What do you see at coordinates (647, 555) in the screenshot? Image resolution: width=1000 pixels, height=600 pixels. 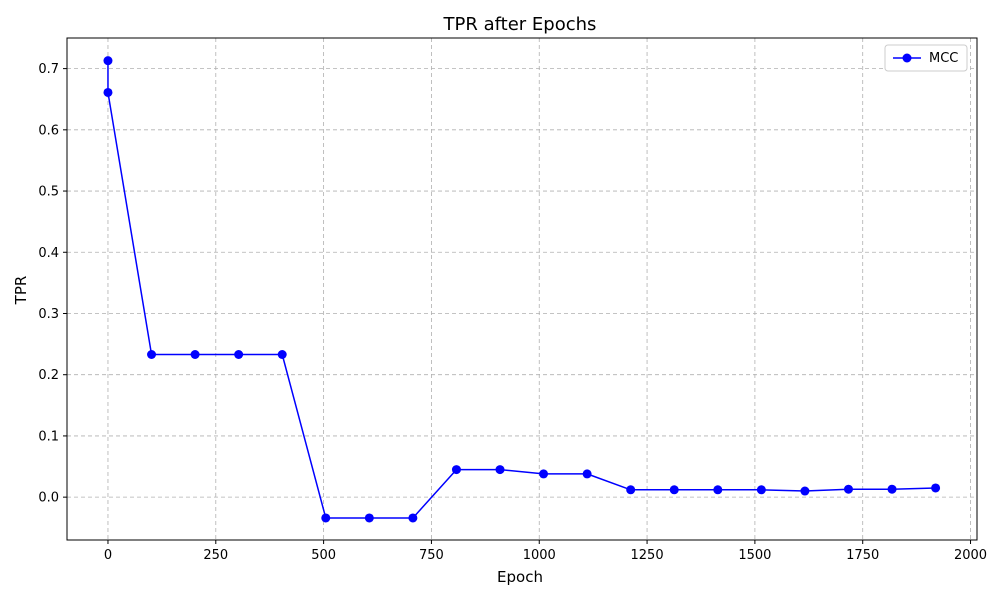 I see `x-tick-label: 1250` at bounding box center [647, 555].